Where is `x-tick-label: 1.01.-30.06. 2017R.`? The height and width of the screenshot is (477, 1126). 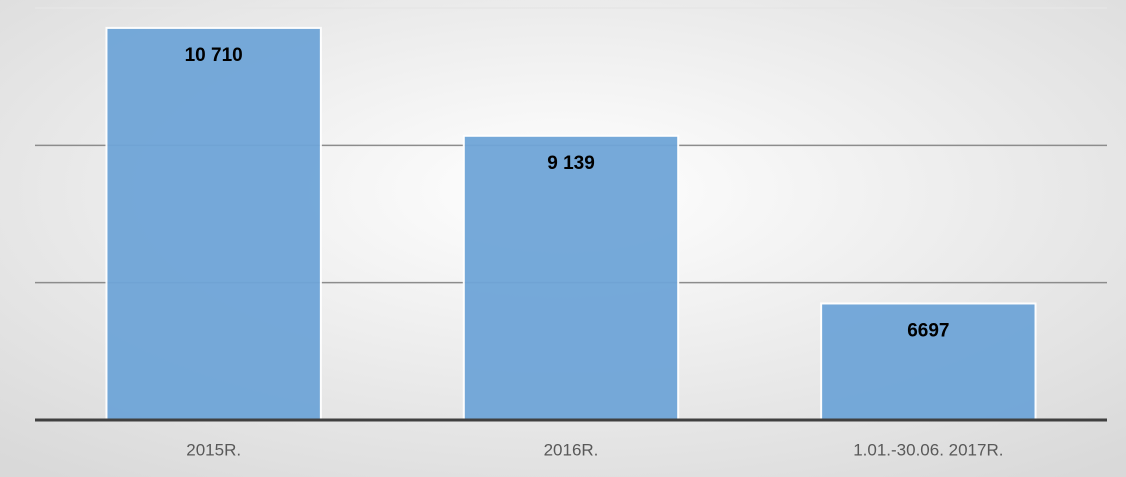
x-tick-label: 1.01.-30.06. 2017R. is located at coordinates (928, 449).